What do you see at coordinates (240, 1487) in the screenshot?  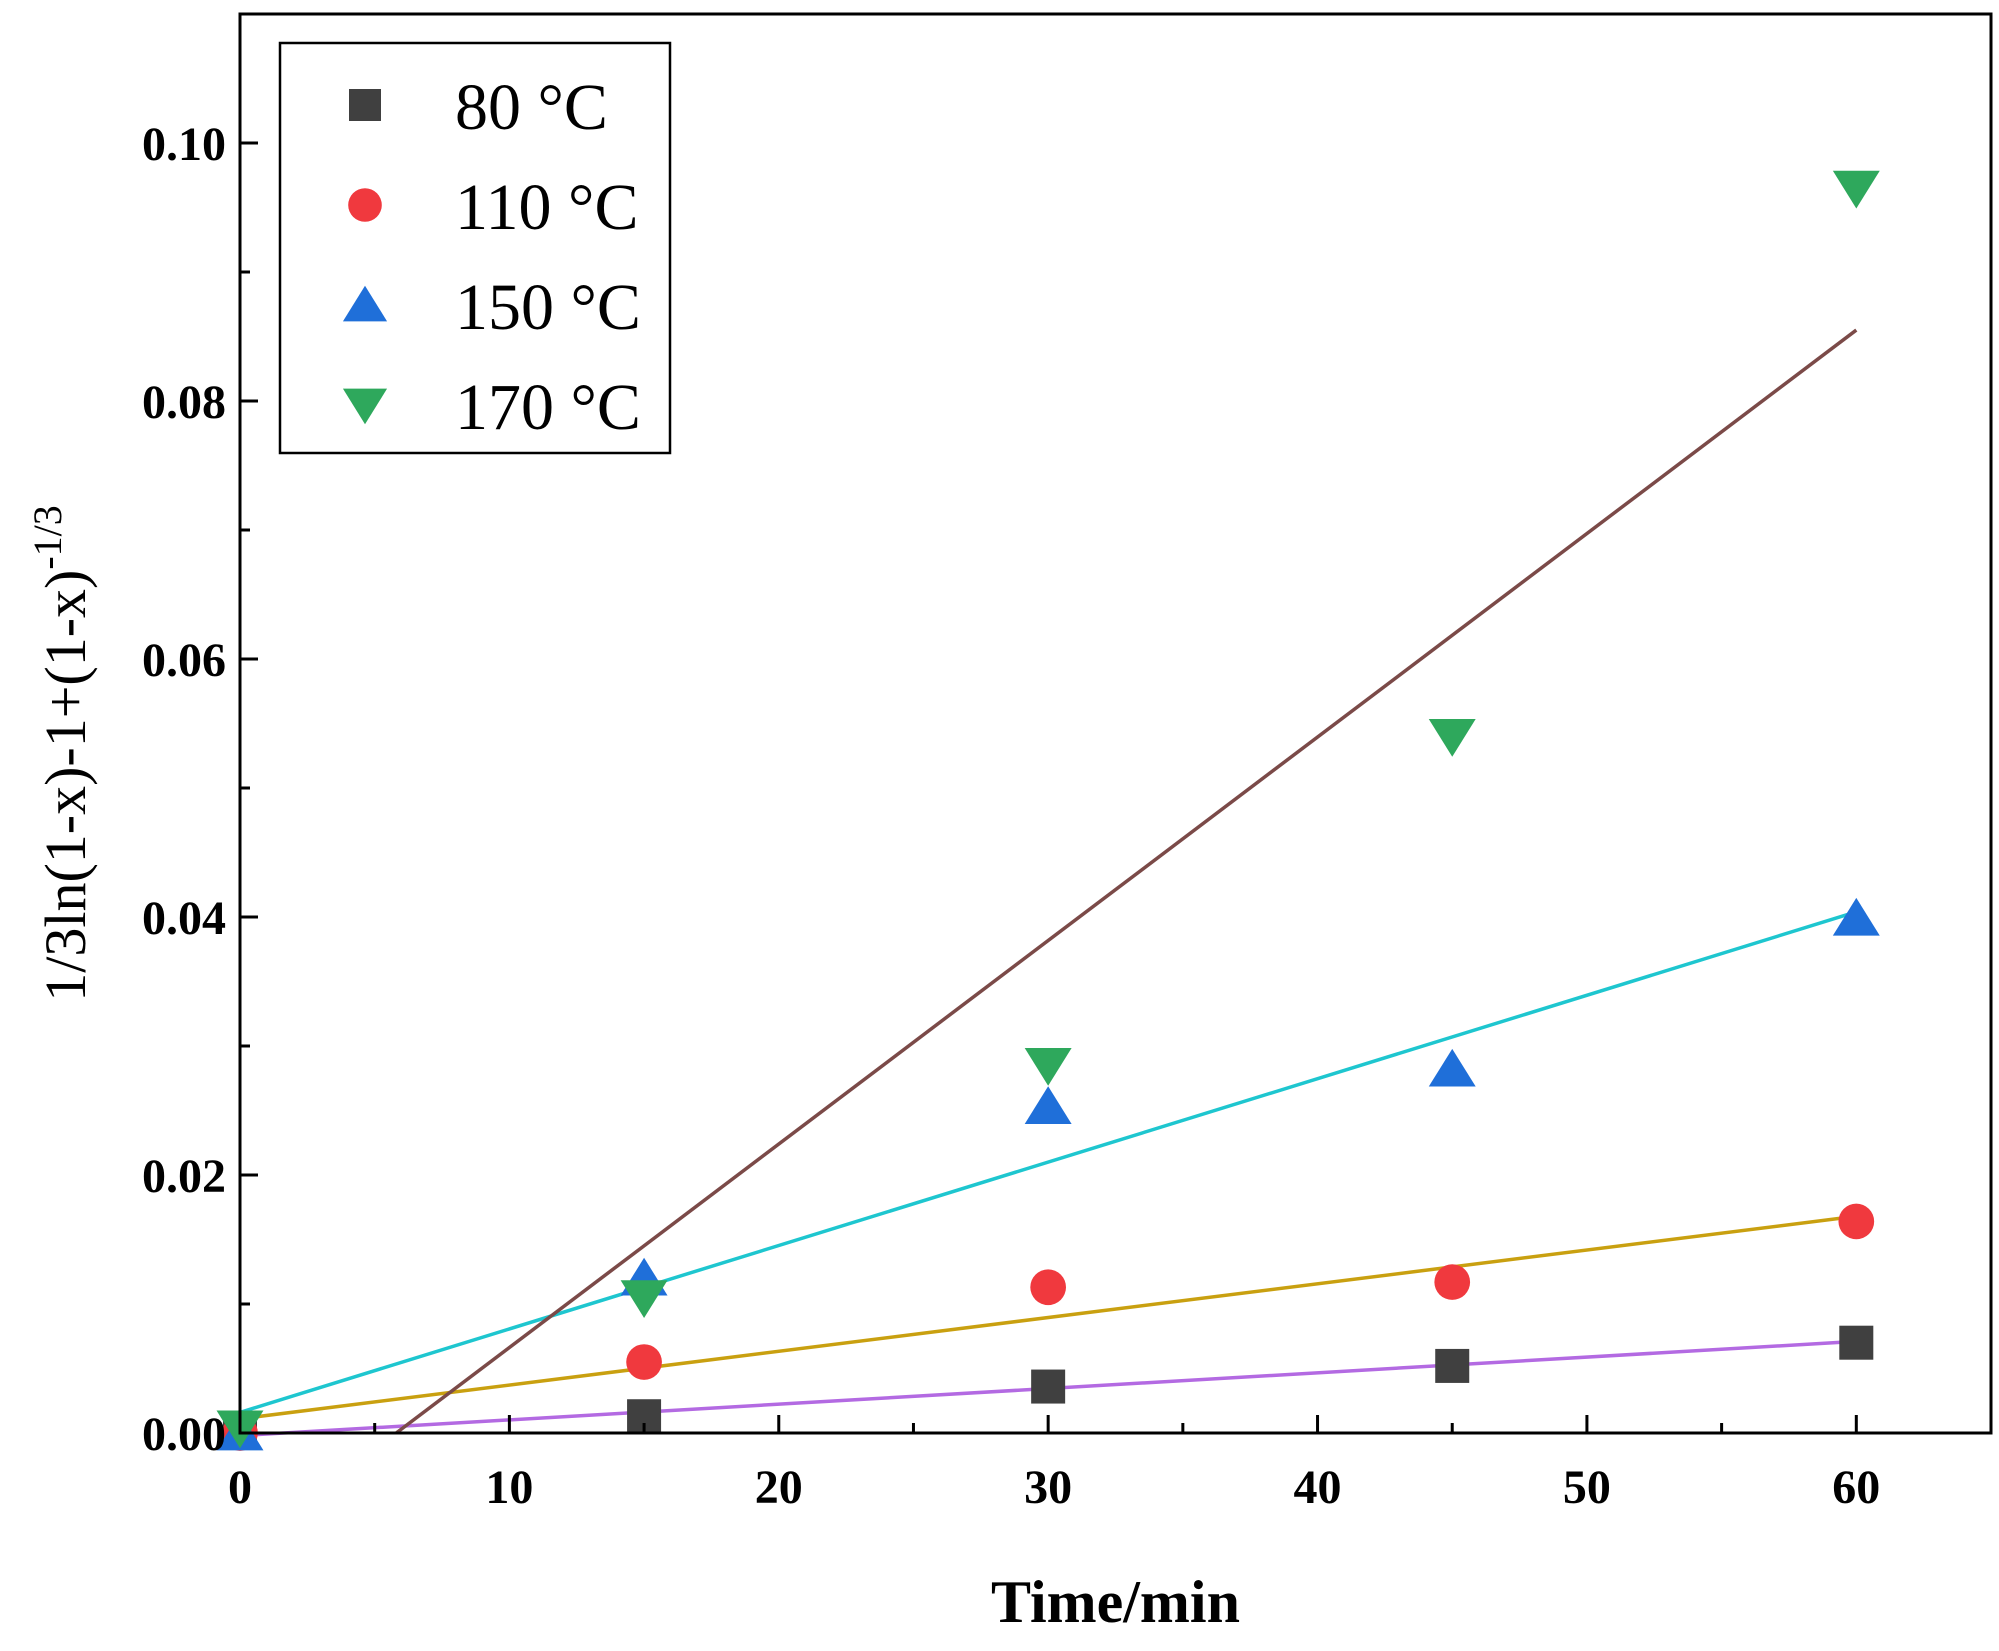 I see `x-tick-label: 0` at bounding box center [240, 1487].